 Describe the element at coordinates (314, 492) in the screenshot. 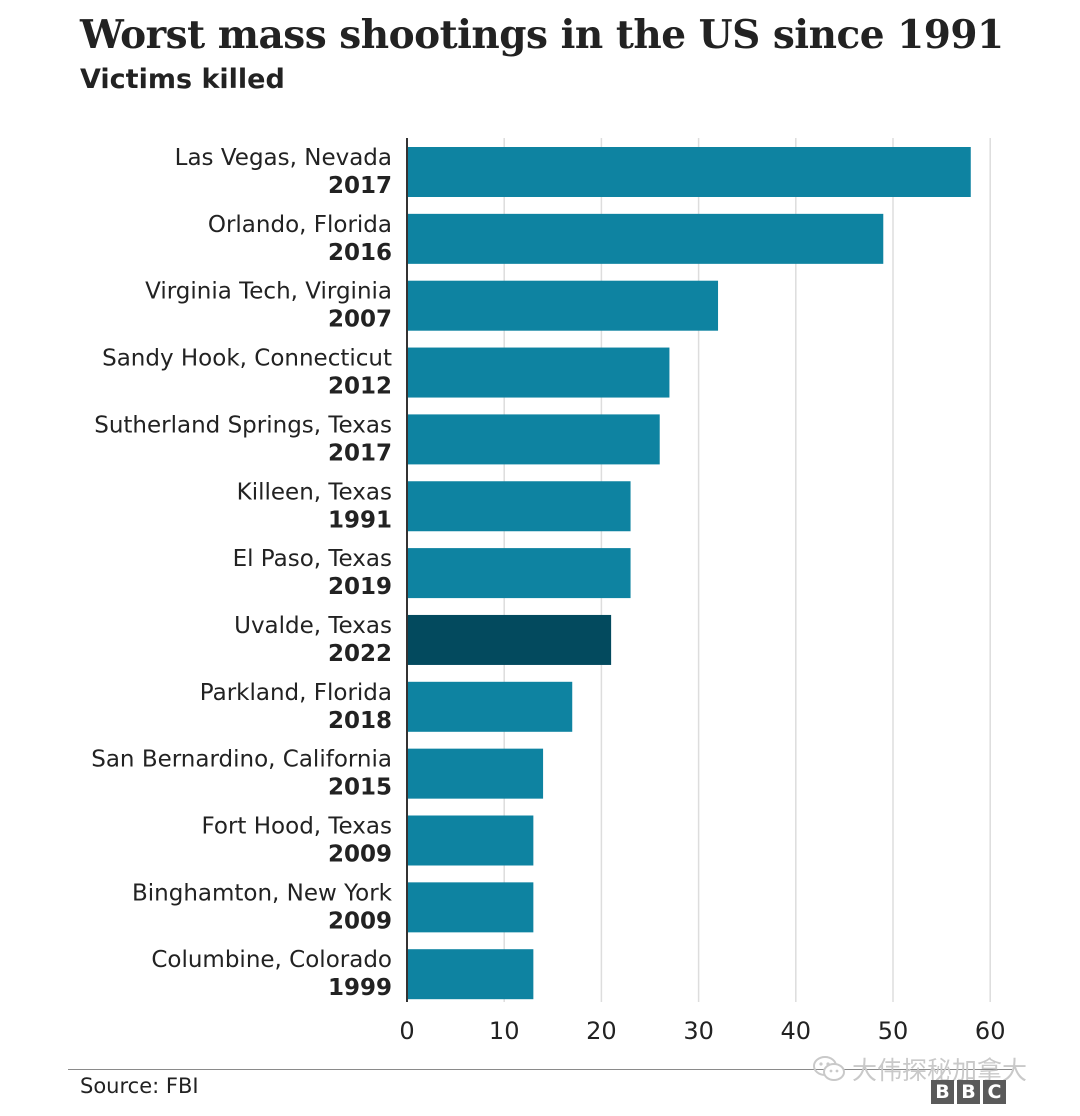

I see `category-label: Killeen, Texas` at that location.